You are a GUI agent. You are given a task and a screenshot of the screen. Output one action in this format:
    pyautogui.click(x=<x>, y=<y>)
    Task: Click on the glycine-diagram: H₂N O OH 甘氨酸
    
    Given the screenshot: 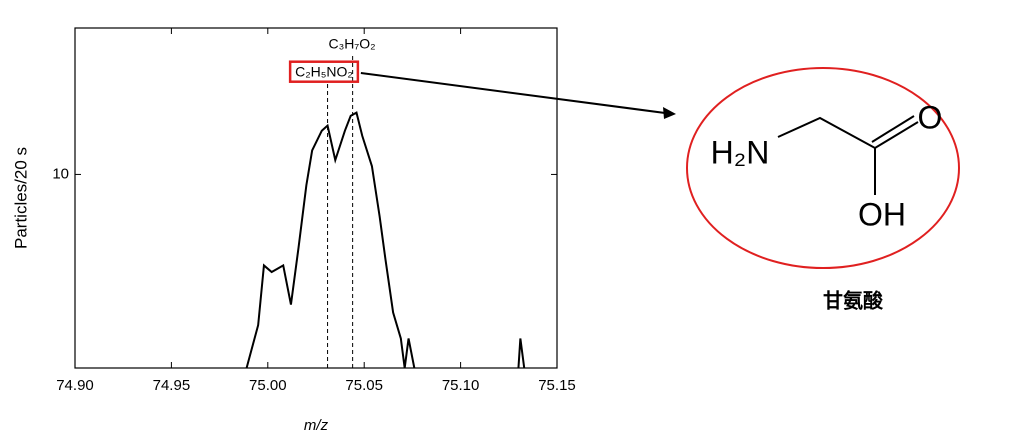 What is the action you would take?
    pyautogui.click(x=823, y=190)
    